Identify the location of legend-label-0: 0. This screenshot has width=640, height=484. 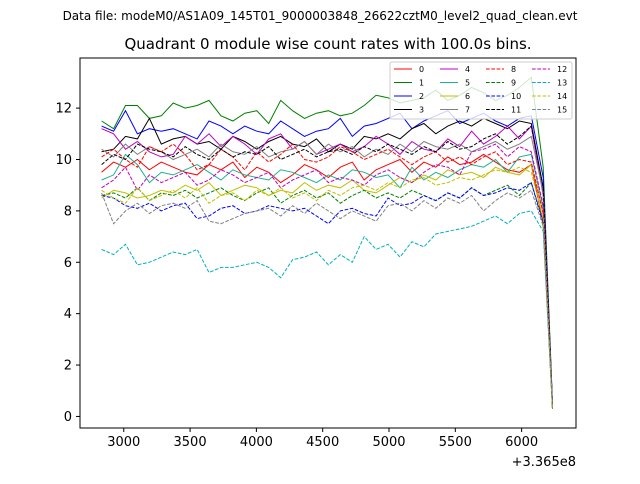
(421, 69).